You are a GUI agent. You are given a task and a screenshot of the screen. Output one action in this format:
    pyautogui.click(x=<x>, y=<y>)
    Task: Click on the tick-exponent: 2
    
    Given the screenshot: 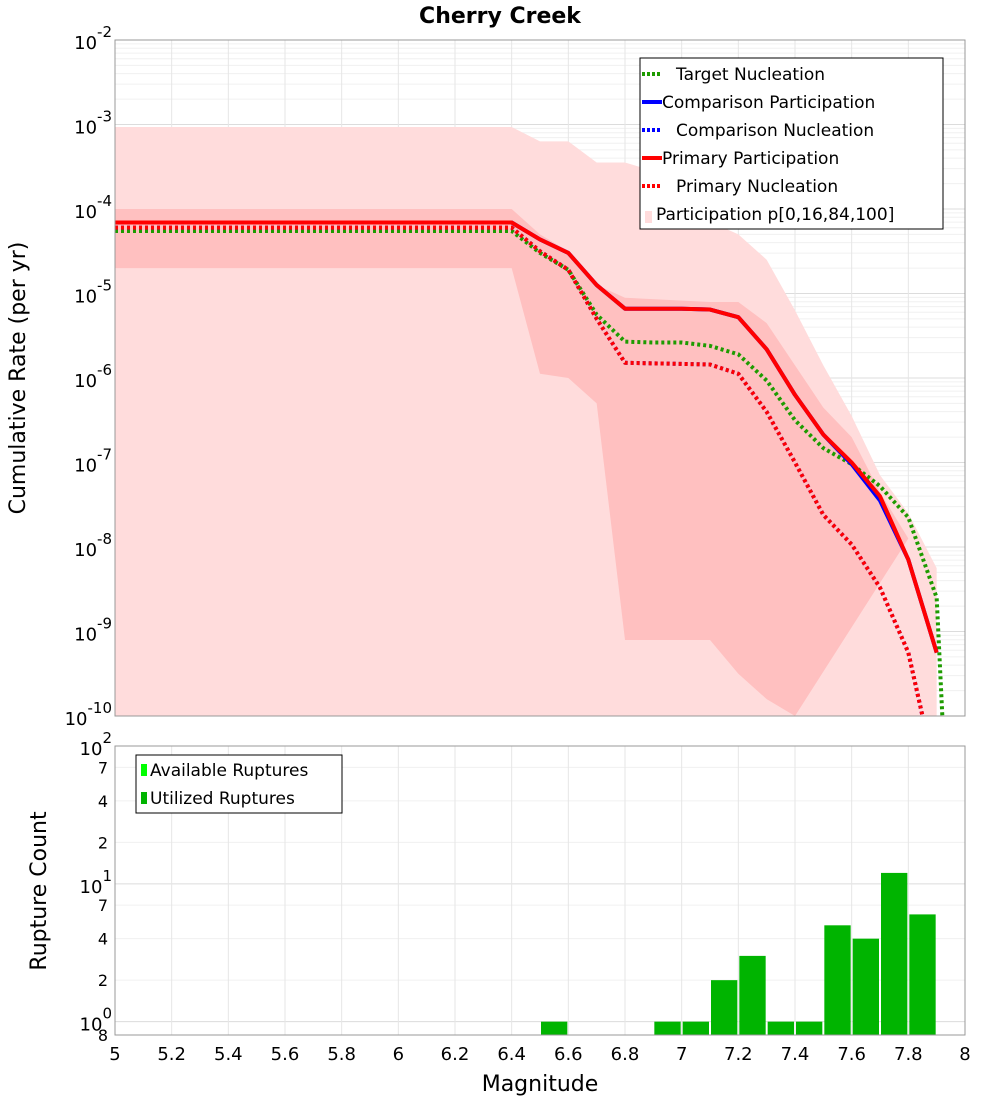 What is the action you would take?
    pyautogui.click(x=107, y=738)
    